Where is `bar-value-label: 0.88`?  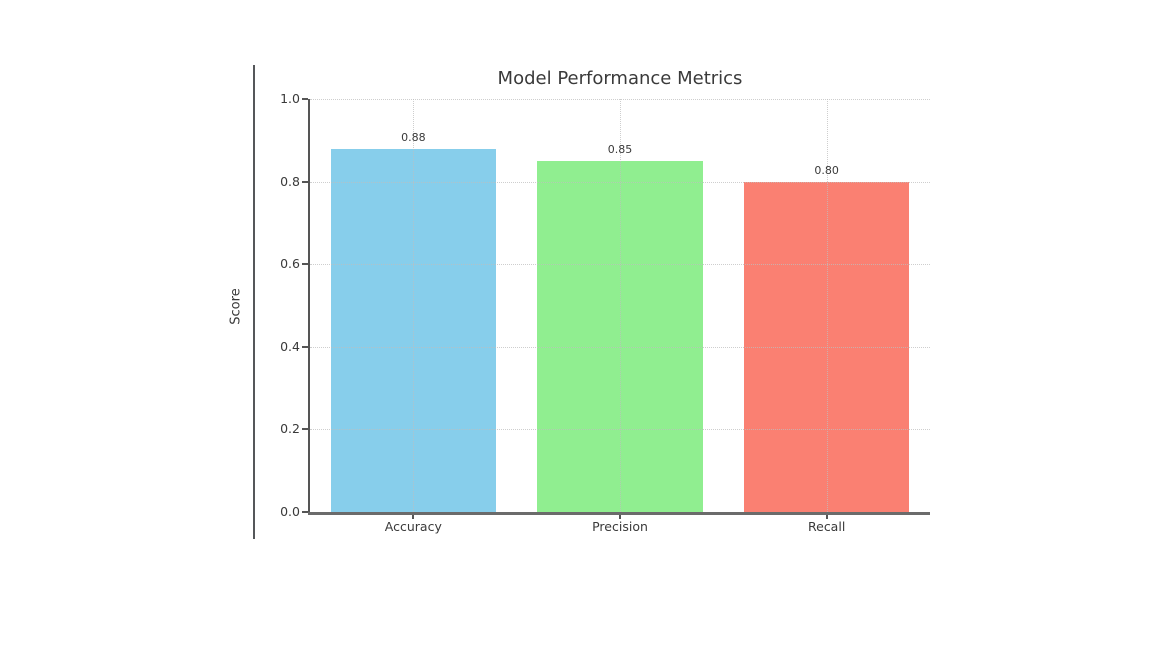
bar-value-label: 0.88 is located at coordinates (413, 137).